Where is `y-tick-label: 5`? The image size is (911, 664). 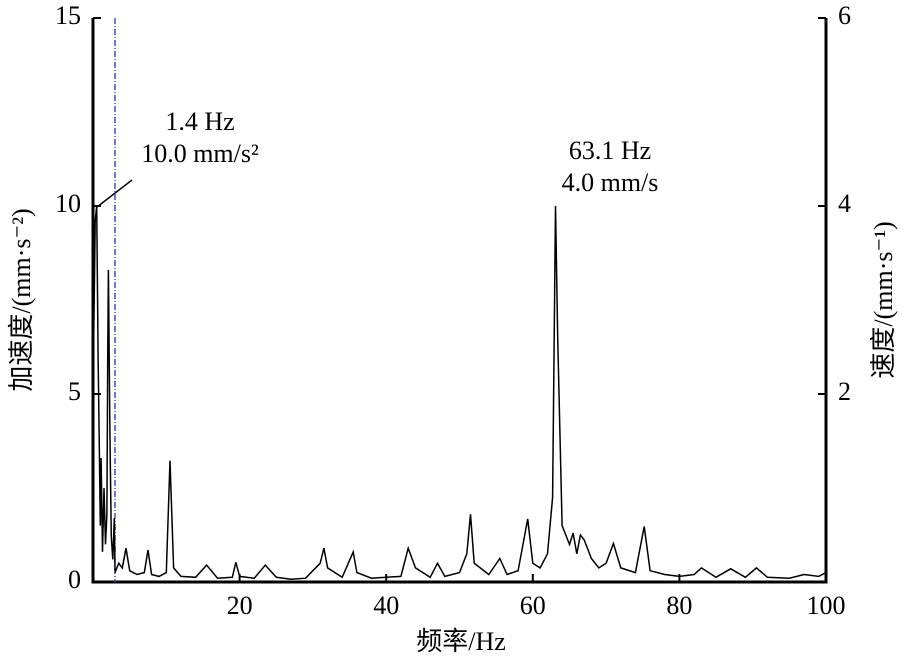
y-tick-label: 5 is located at coordinates (74, 391).